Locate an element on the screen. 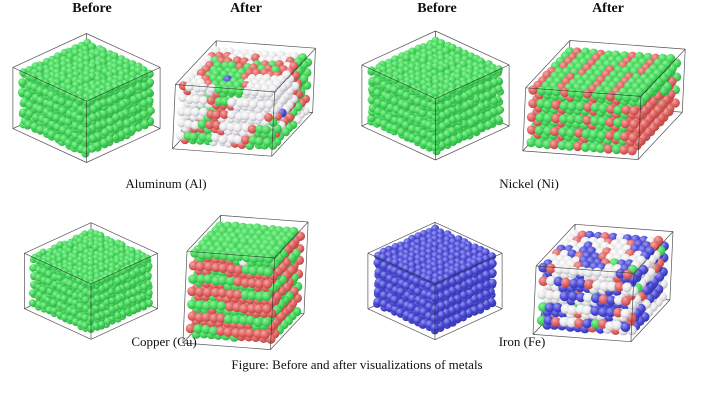  aluminum-before-visualization is located at coordinates (86, 98).